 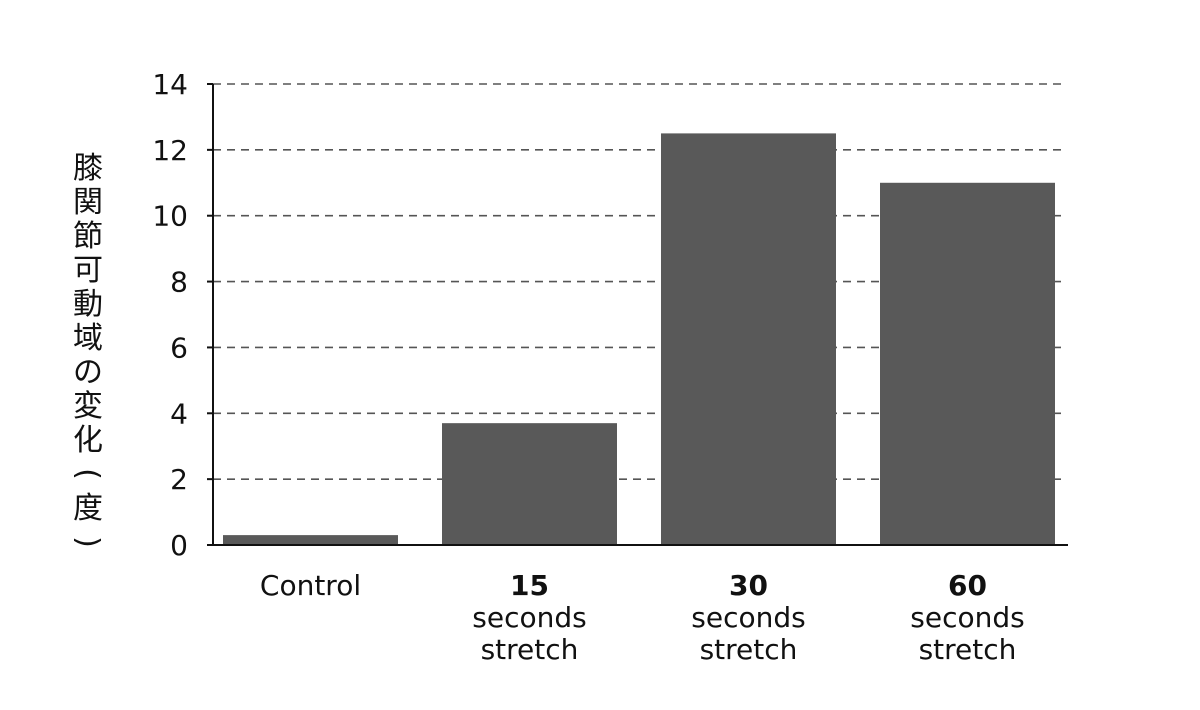 What do you see at coordinates (87, 542) in the screenshot?
I see `y-axis-label-char: )` at bounding box center [87, 542].